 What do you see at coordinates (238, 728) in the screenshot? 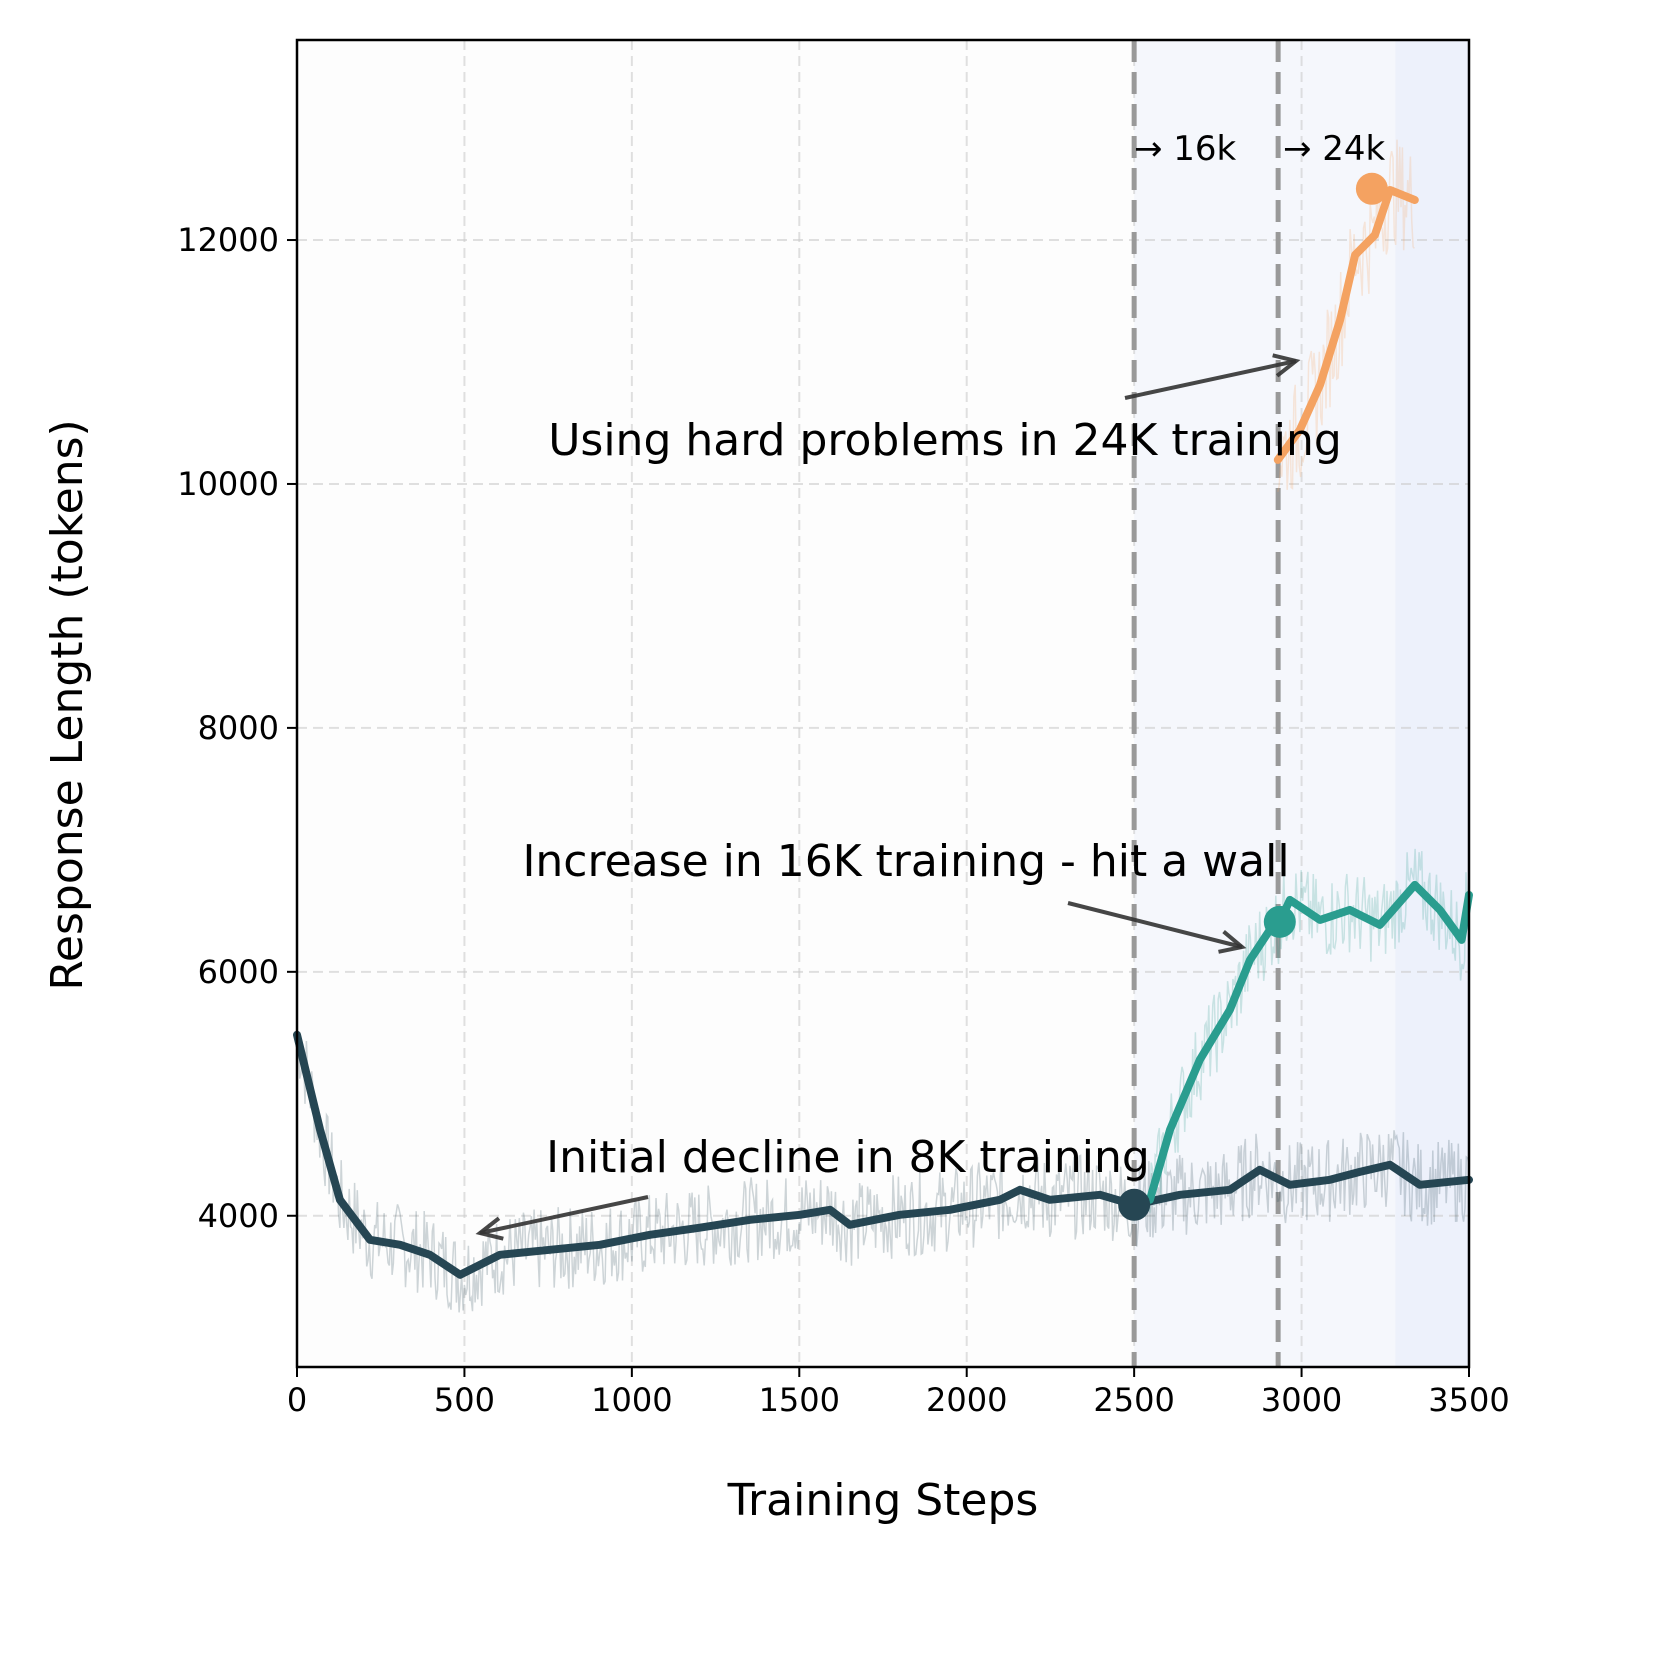
I see `y-tick-label: 8000` at bounding box center [238, 728].